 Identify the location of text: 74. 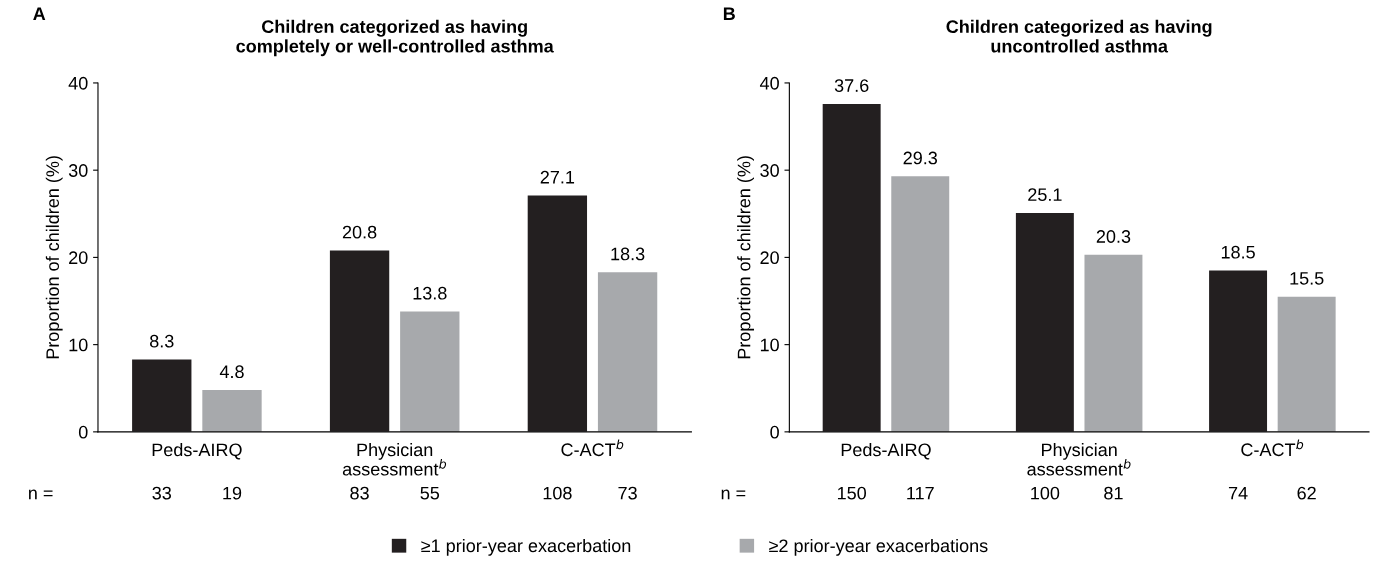
(1238, 493).